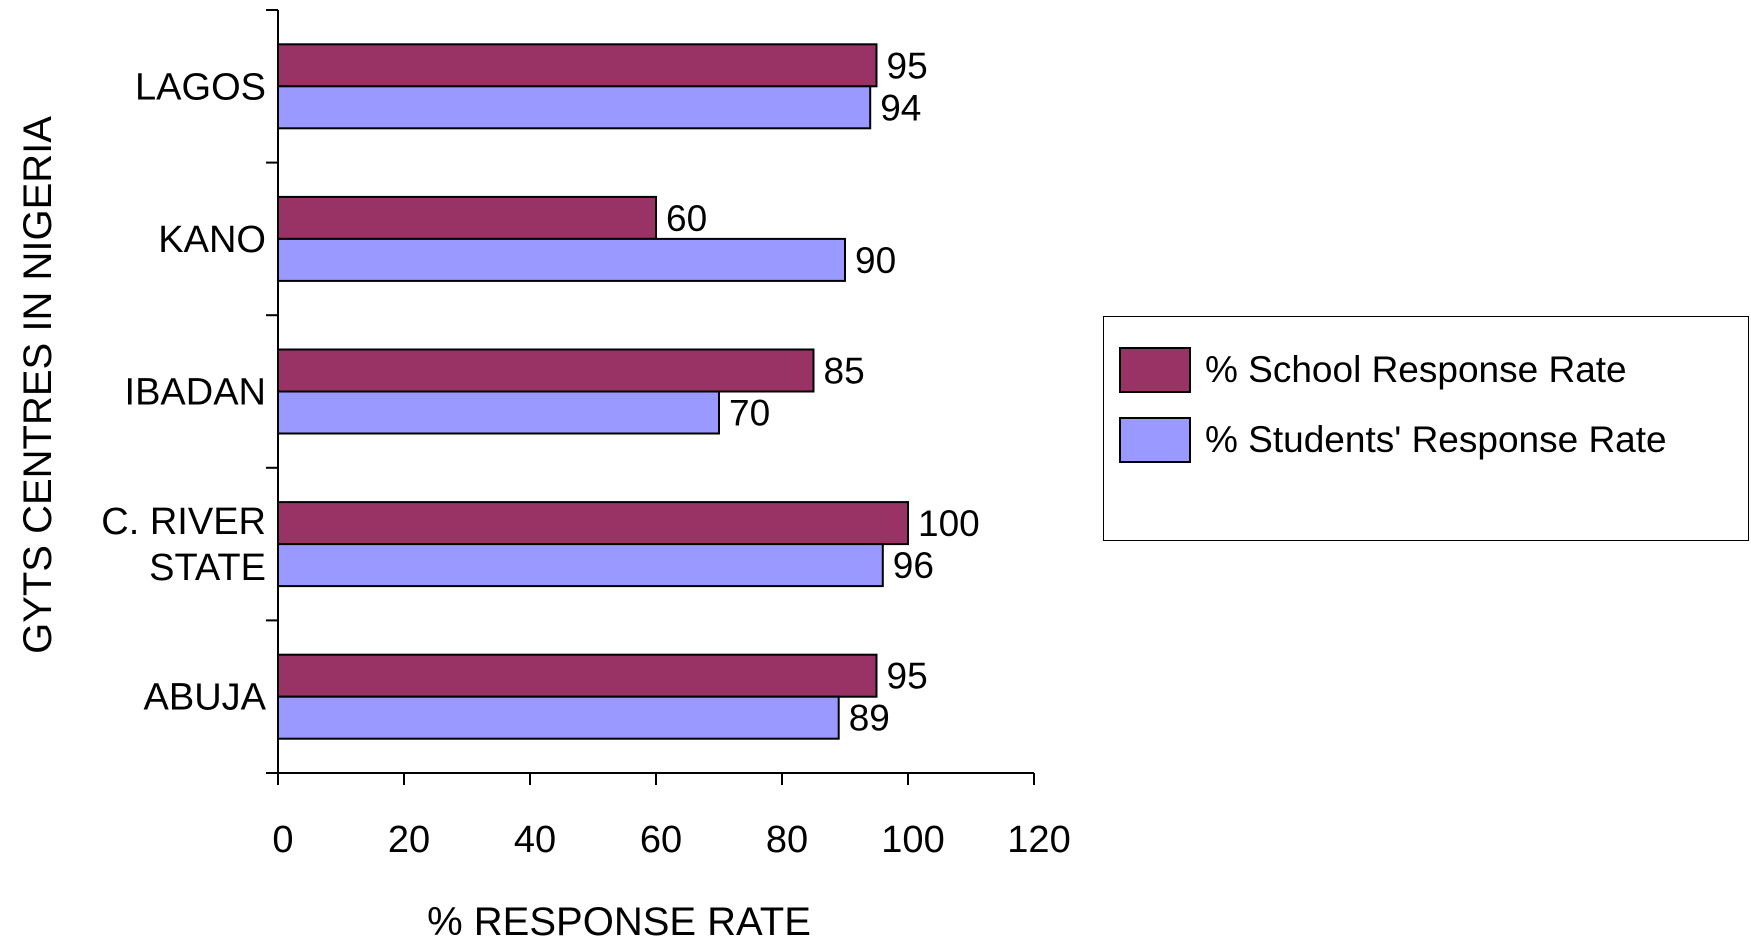  I want to click on legend-item-students: % Students' Response Rate, so click(1407, 441).